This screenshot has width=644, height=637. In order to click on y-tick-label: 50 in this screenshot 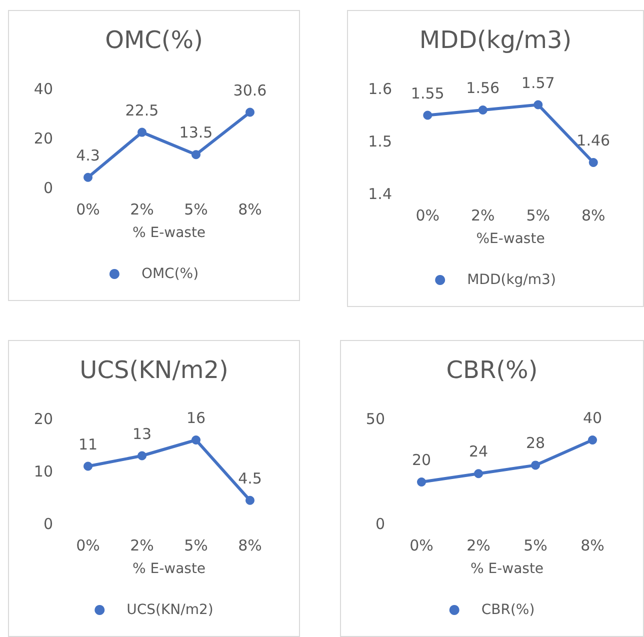, I will do `click(375, 419)`.